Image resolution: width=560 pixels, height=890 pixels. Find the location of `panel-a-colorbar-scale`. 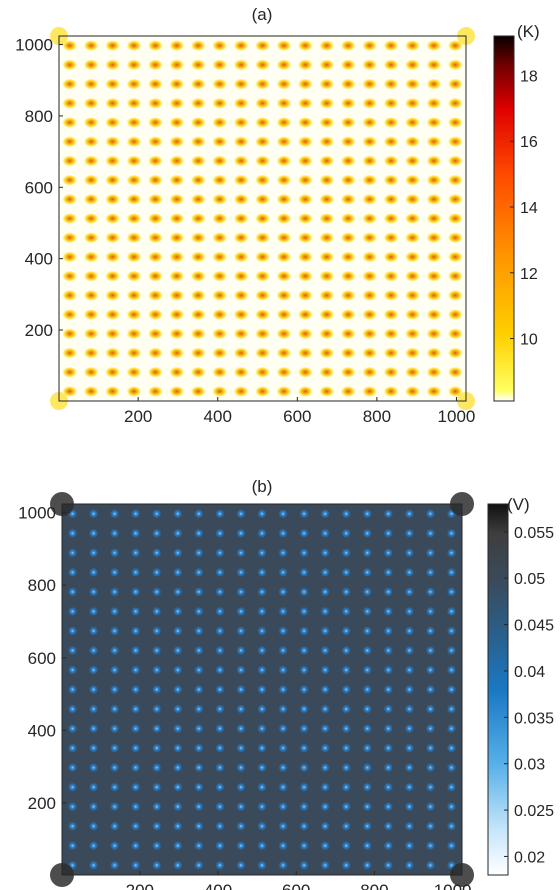

panel-a-colorbar-scale is located at coordinates (504, 218).